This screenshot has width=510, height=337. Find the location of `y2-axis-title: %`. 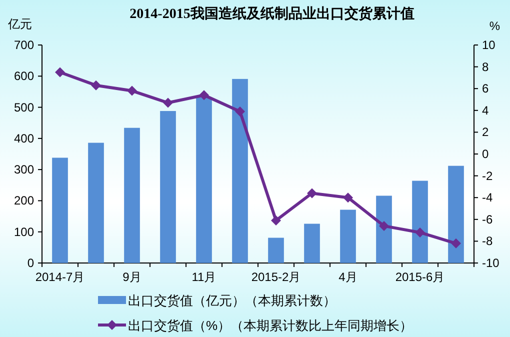

y2-axis-title: % is located at coordinates (494, 26).